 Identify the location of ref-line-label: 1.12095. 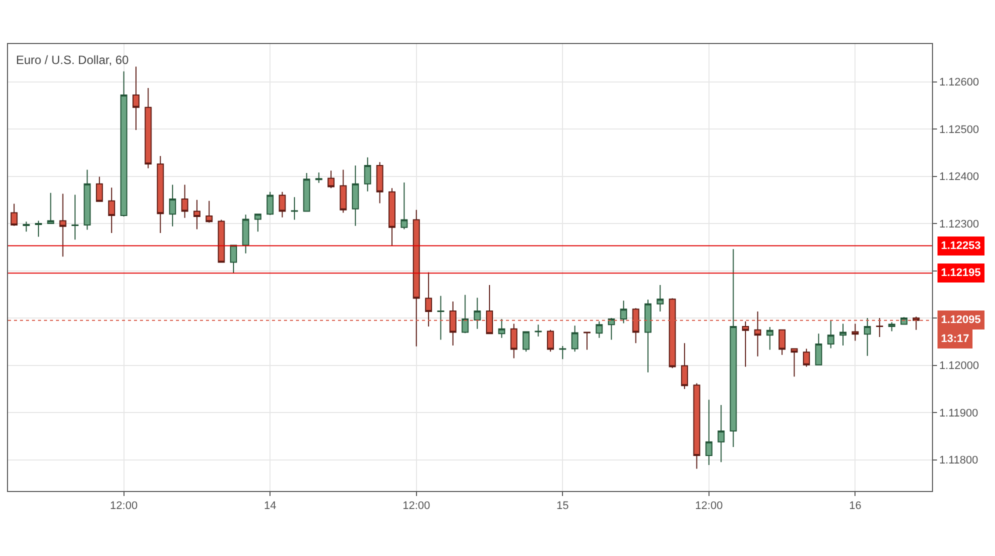
(961, 320).